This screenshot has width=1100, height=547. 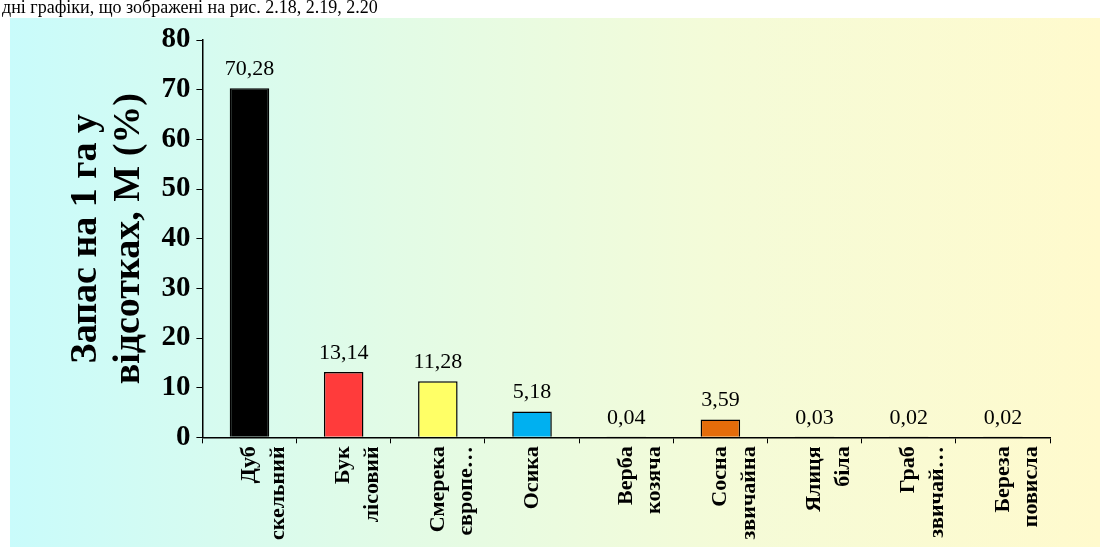 I want to click on y-tick-label: 60, so click(x=176, y=136).